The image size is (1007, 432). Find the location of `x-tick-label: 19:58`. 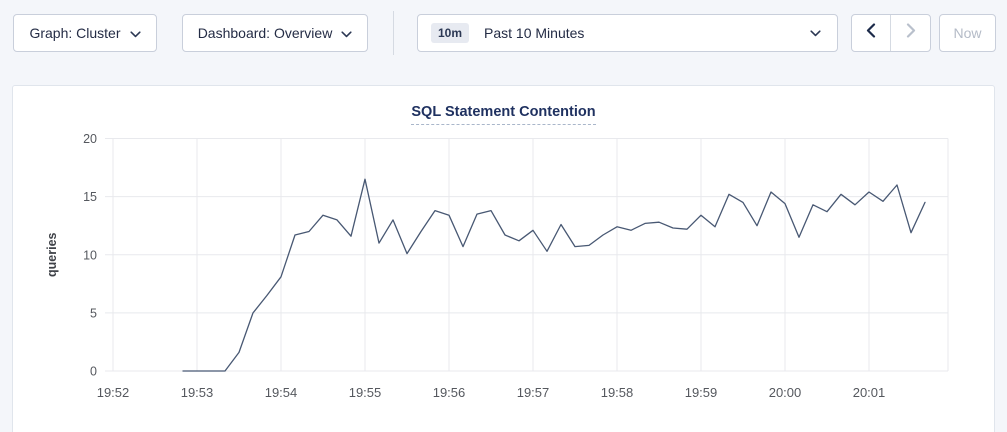

x-tick-label: 19:58 is located at coordinates (617, 392).